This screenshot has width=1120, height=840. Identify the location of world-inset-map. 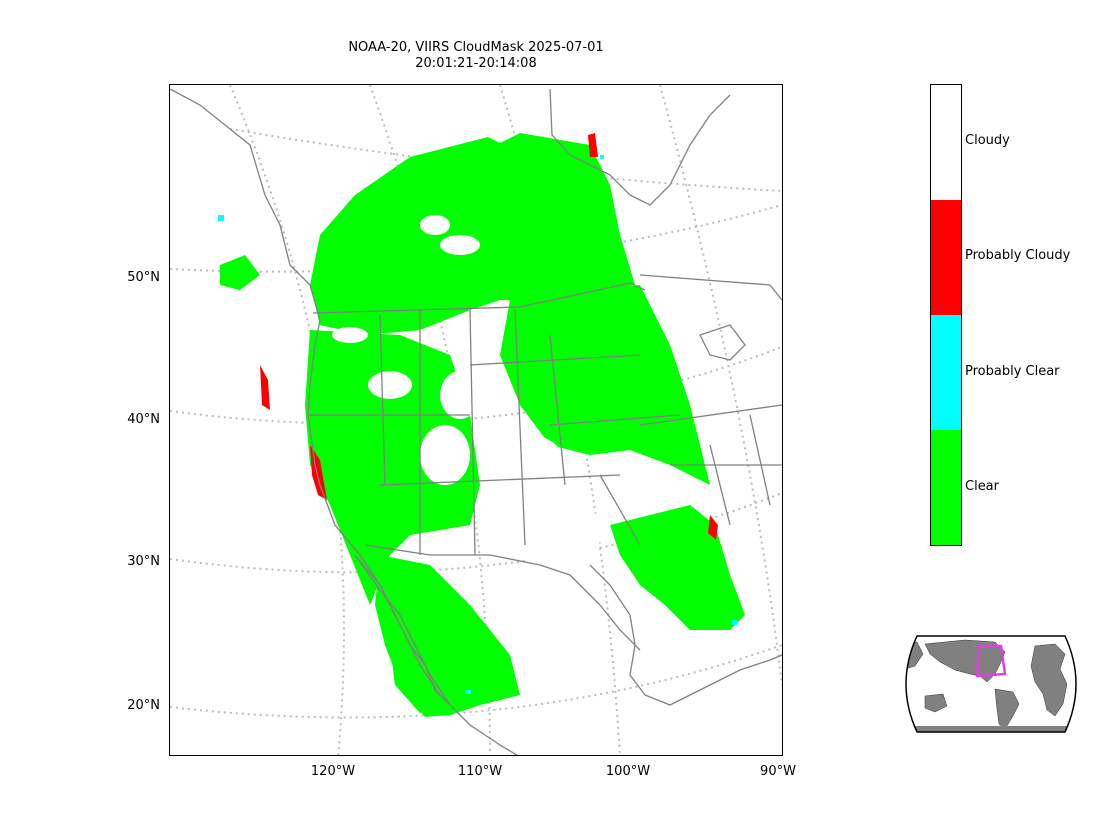
(991, 684).